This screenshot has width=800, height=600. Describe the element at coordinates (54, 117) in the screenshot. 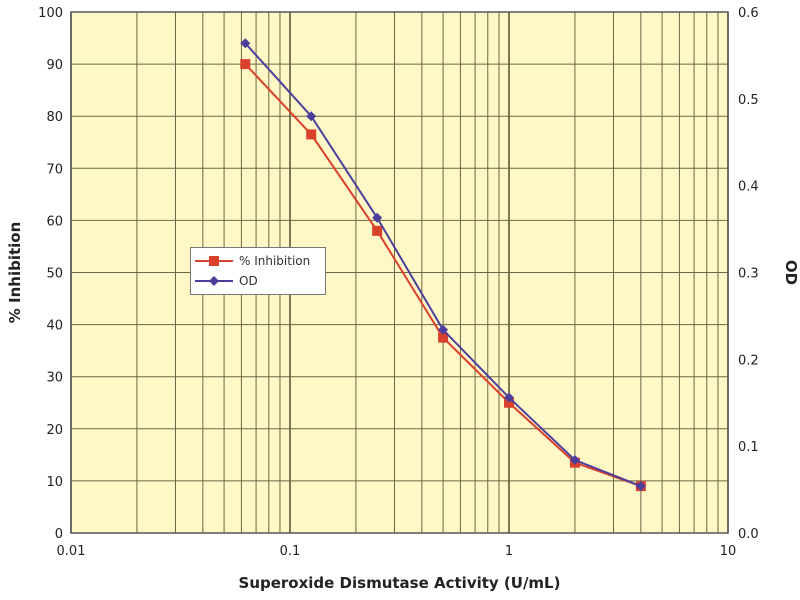

I see `y-tick-label: 80` at that location.